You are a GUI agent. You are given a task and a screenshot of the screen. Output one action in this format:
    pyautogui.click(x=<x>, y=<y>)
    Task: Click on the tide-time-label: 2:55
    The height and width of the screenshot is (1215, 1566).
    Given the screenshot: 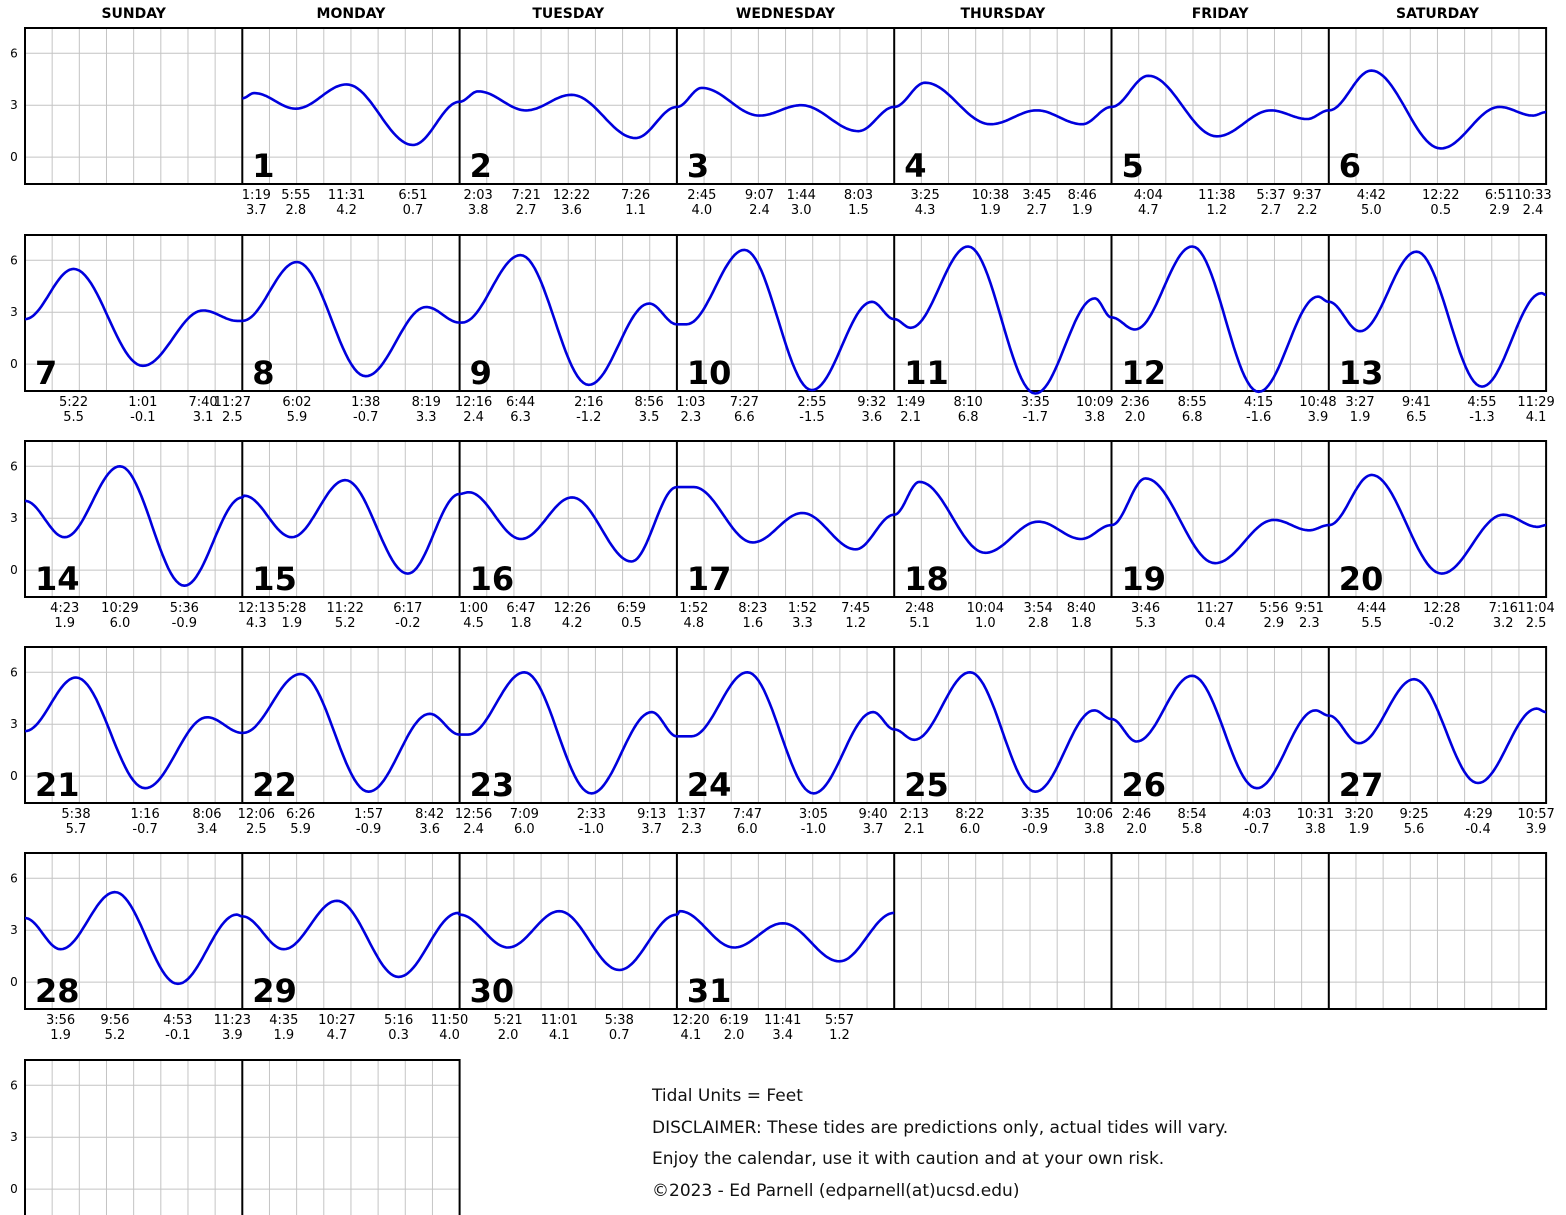 What is the action you would take?
    pyautogui.click(x=811, y=402)
    